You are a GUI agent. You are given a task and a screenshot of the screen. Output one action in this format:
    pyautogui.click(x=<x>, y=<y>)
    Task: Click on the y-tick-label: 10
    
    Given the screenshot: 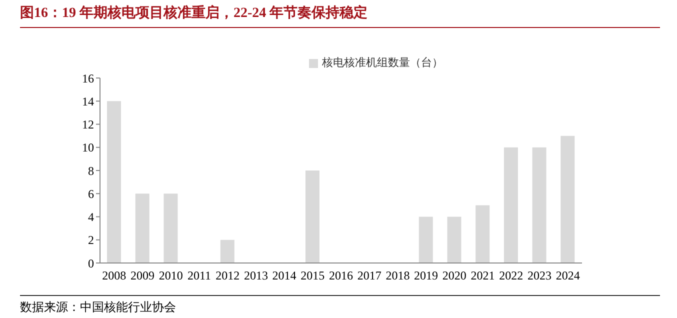 What is the action you would take?
    pyautogui.click(x=88, y=147)
    